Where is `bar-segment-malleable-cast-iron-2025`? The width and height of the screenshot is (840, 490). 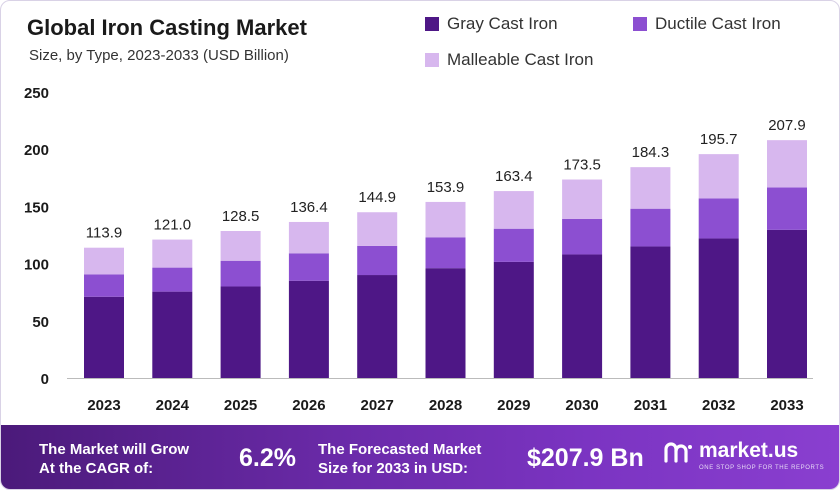 bar-segment-malleable-cast-iron-2025 is located at coordinates (240, 245).